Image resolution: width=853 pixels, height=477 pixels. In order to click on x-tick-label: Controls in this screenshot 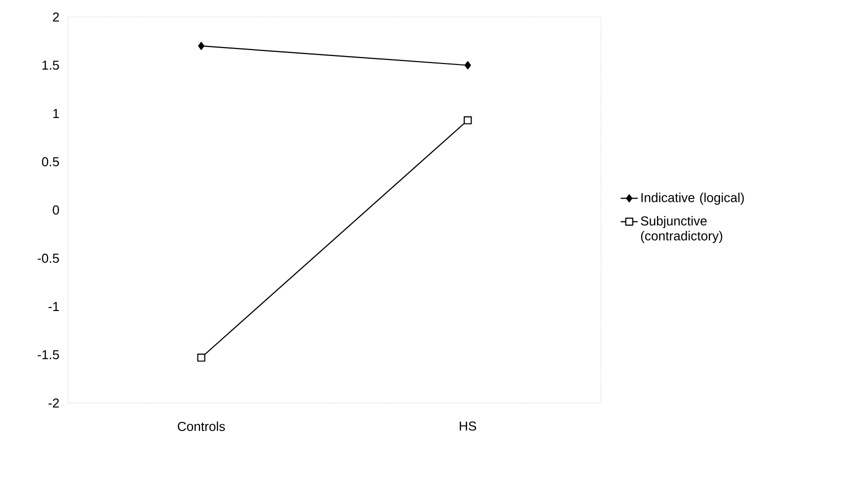, I will do `click(201, 427)`.